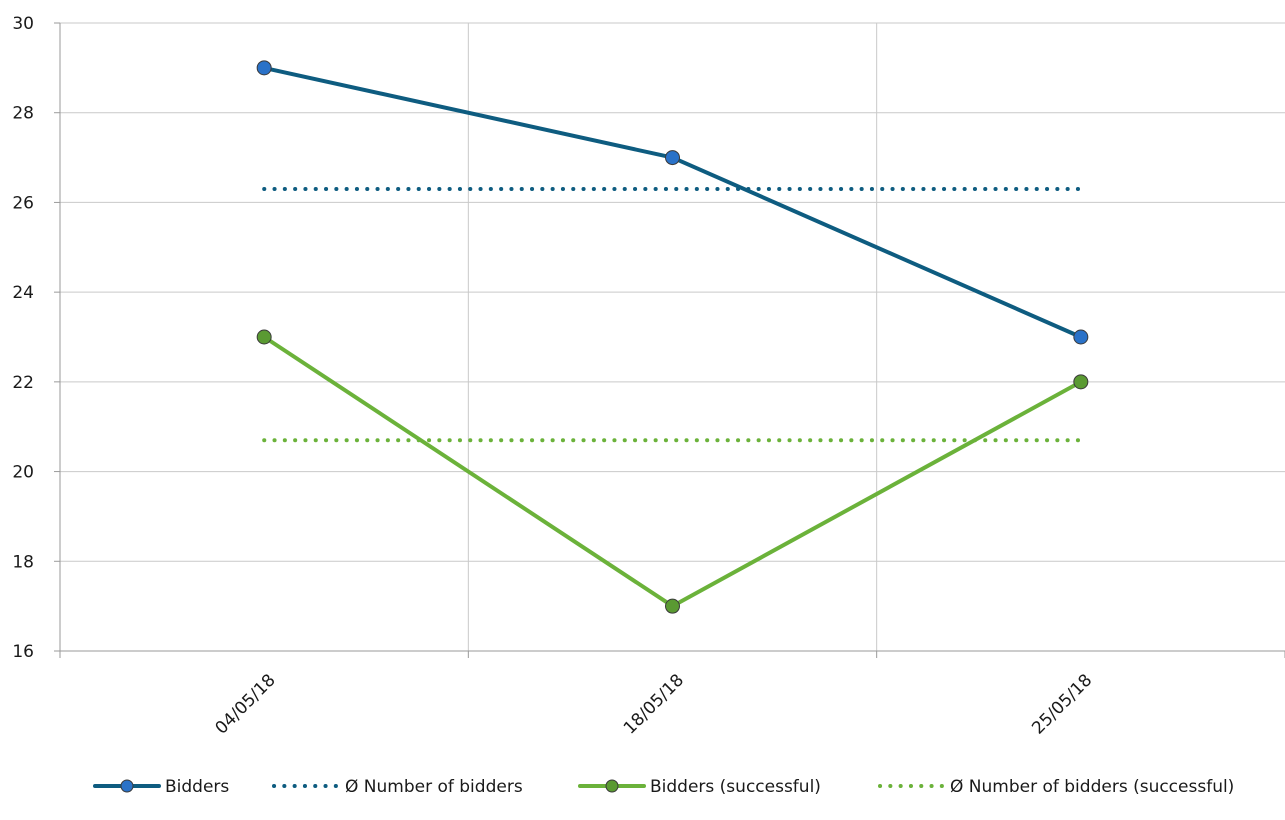 The height and width of the screenshot is (820, 1285). What do you see at coordinates (23, 562) in the screenshot?
I see `y-tick-label: 18` at bounding box center [23, 562].